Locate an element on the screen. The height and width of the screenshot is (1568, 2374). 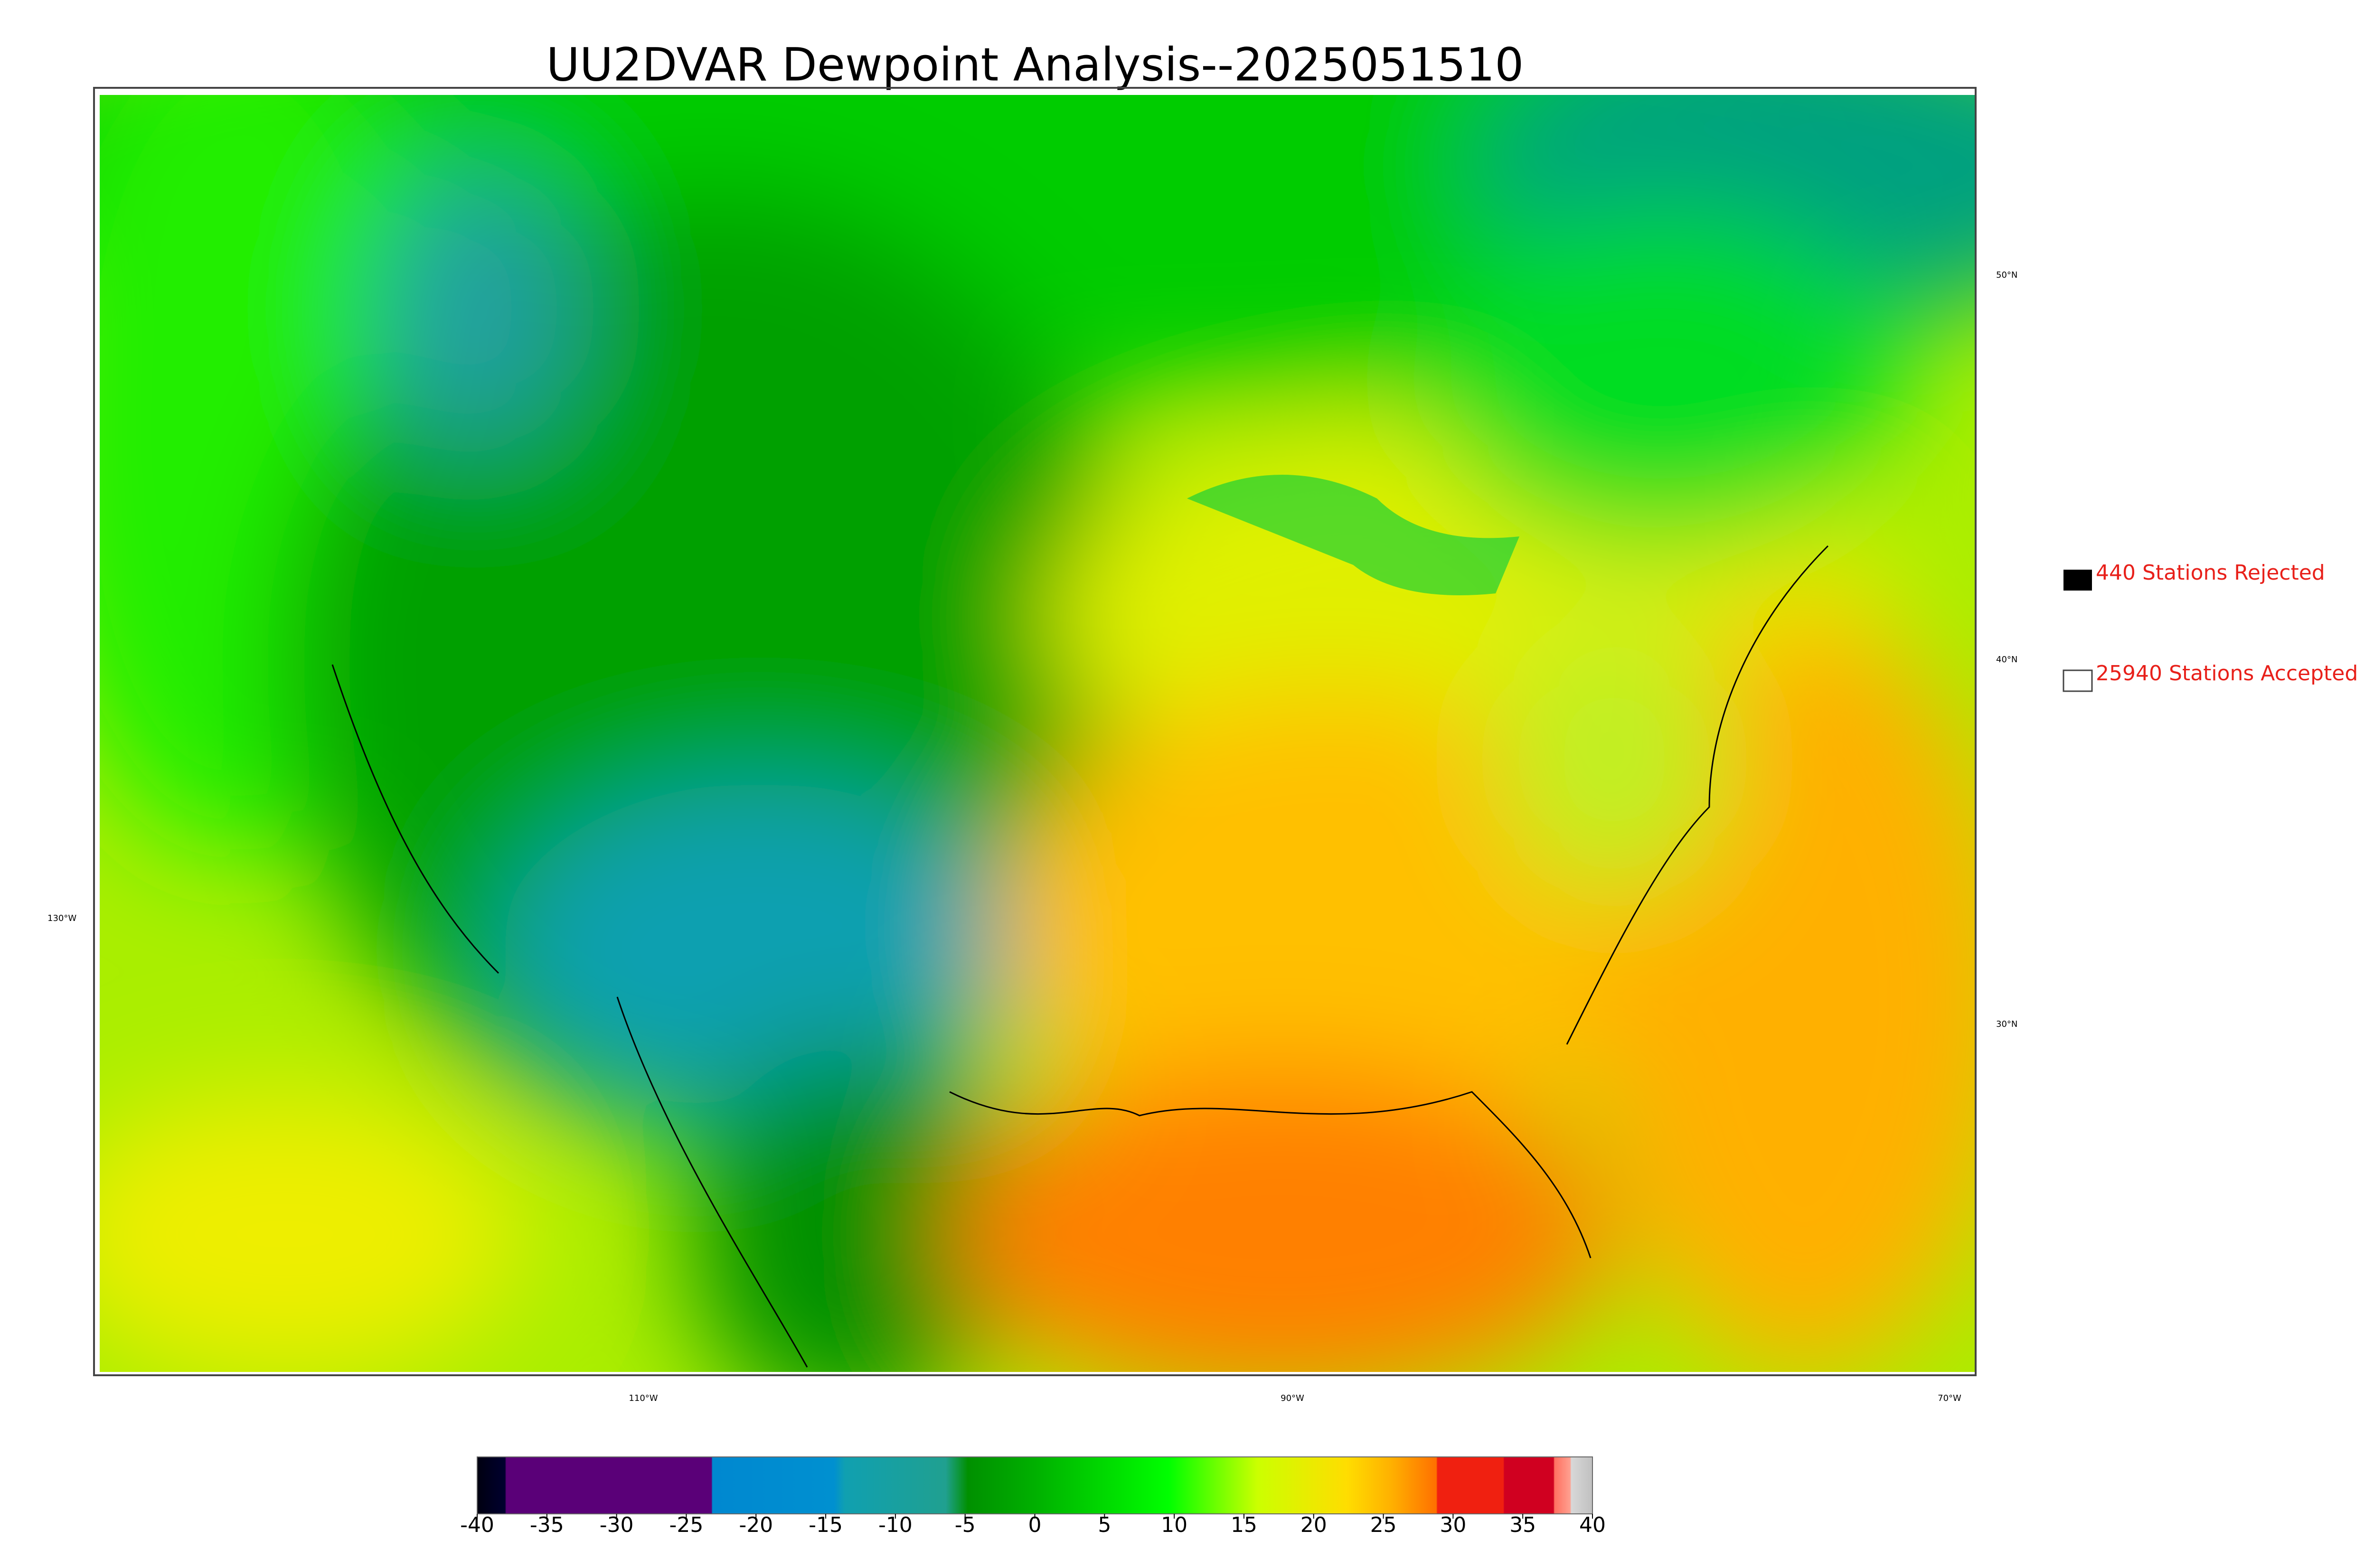
lat-label: 30°N is located at coordinates (2006, 1024).